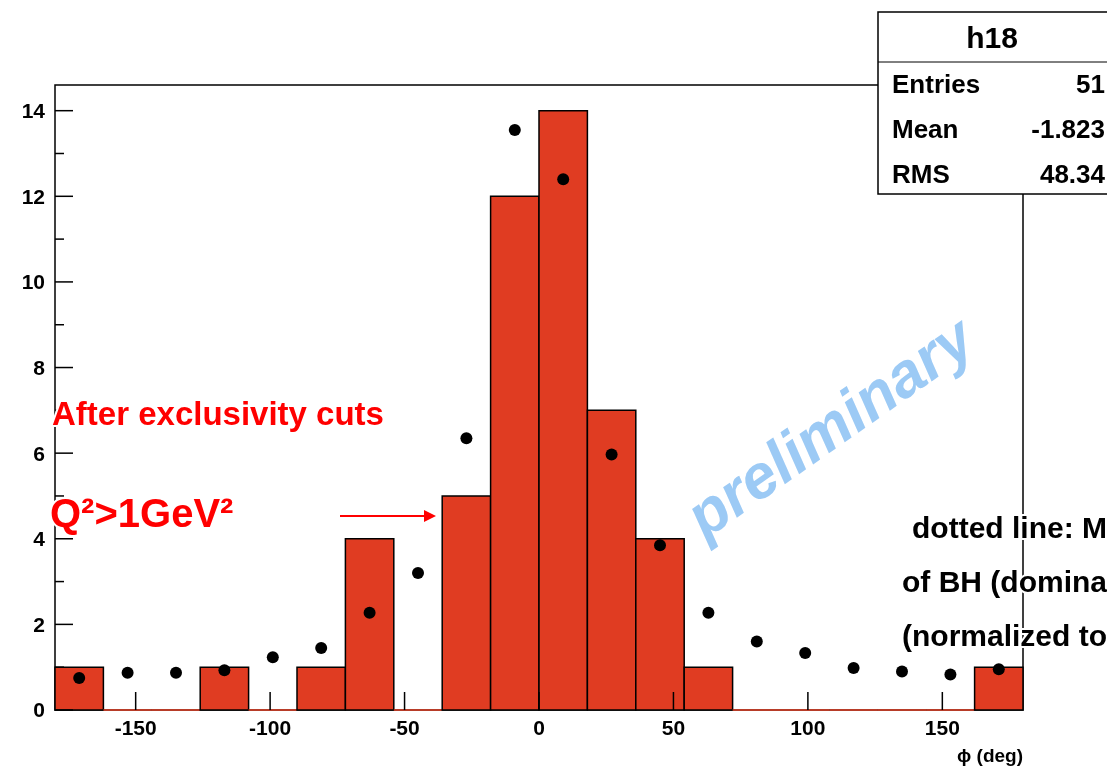  What do you see at coordinates (673, 727) in the screenshot?
I see `x-tick-label: 50` at bounding box center [673, 727].